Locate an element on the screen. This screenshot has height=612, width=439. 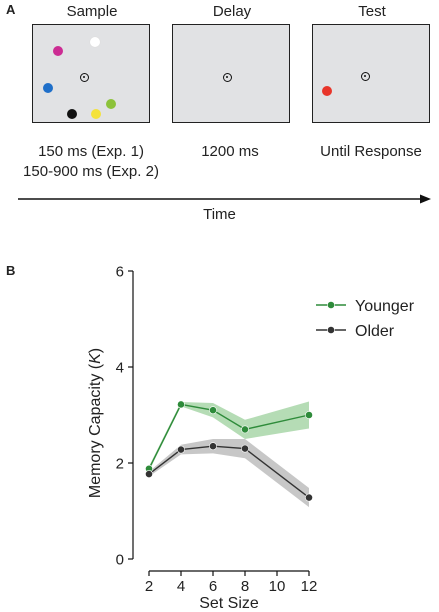
sample-frame is located at coordinates (91, 73).